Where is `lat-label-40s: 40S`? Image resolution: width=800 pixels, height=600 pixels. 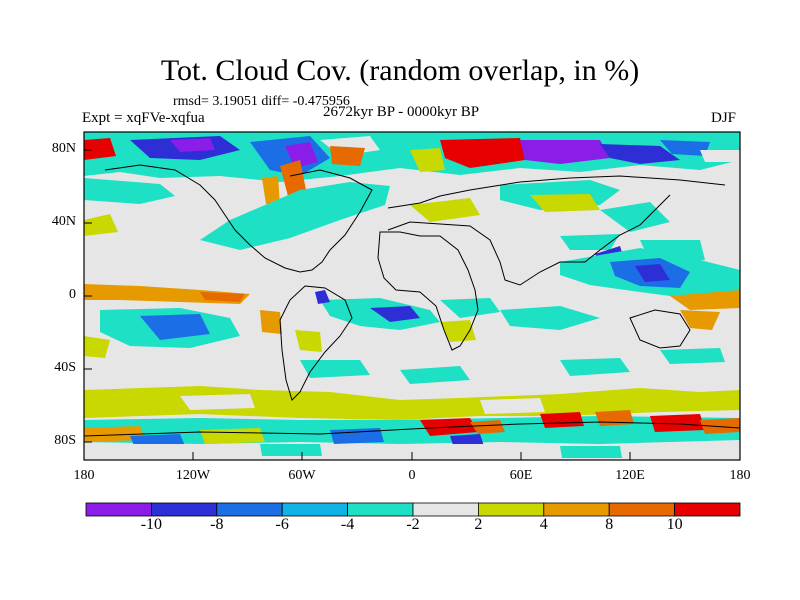 lat-label-40s: 40S is located at coordinates (65, 367).